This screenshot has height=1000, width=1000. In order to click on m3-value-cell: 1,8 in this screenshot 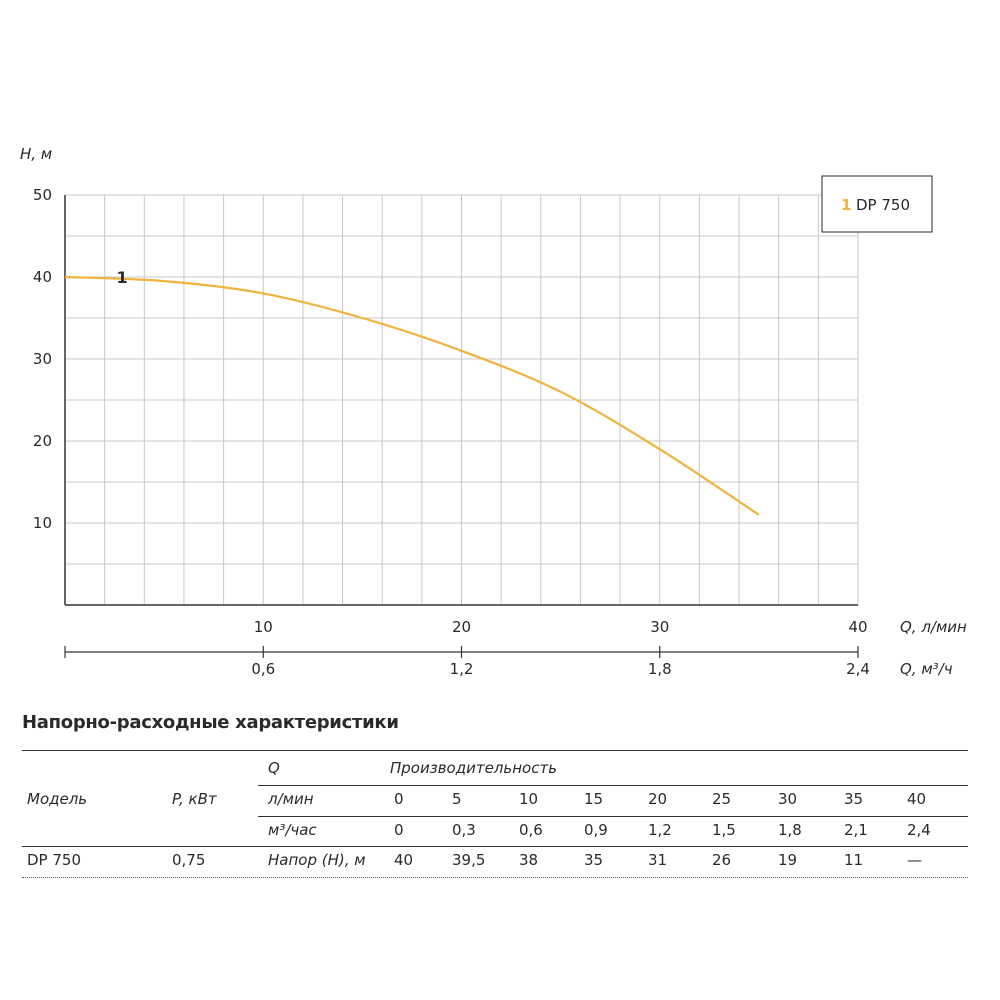, I will do `click(790, 830)`.